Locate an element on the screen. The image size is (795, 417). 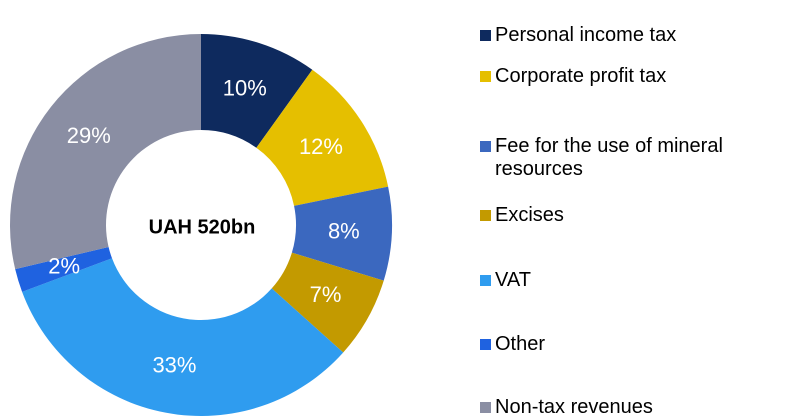
data-label: 29% is located at coordinates (89, 135).